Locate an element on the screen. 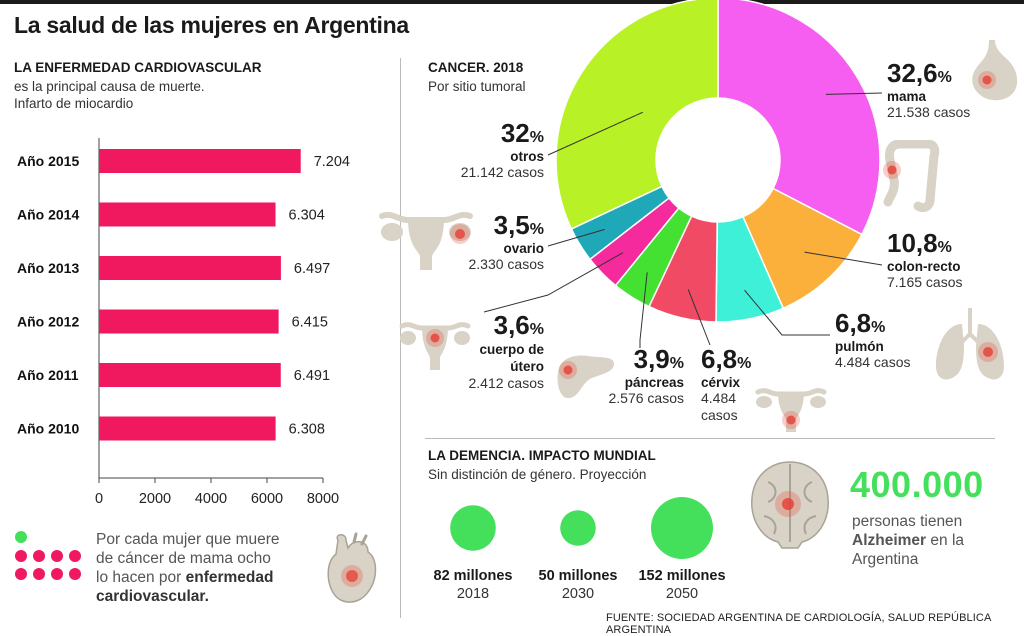  name-pulmon: pulmón is located at coordinates (859, 346).